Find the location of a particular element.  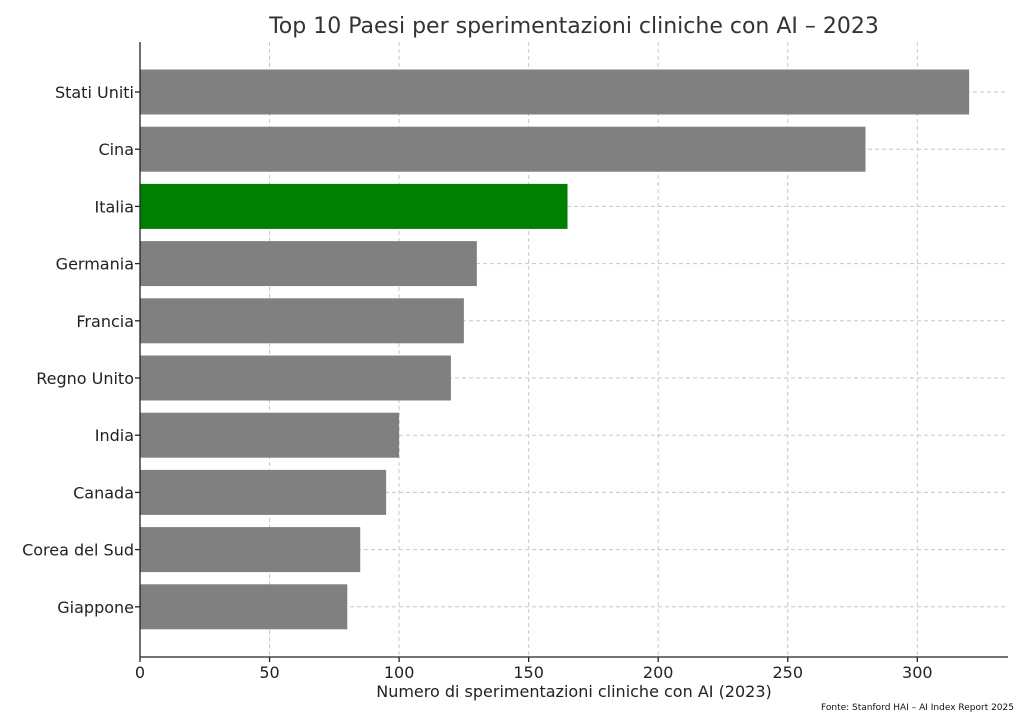

x-tick-label: 300 is located at coordinates (917, 672).